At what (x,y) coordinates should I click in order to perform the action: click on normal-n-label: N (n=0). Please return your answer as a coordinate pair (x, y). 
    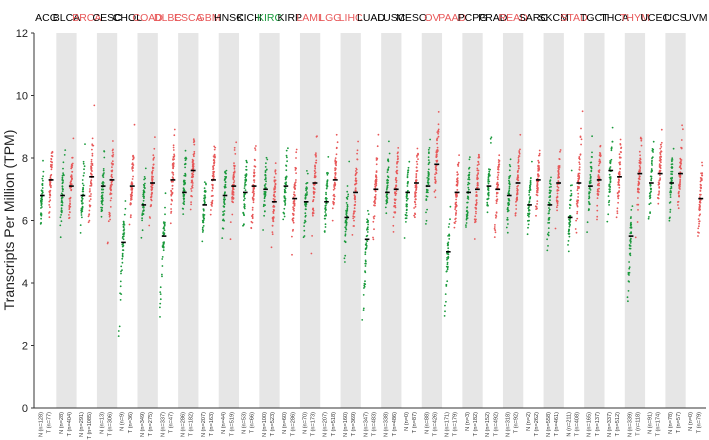
    Looking at the image, I should click on (691, 421).